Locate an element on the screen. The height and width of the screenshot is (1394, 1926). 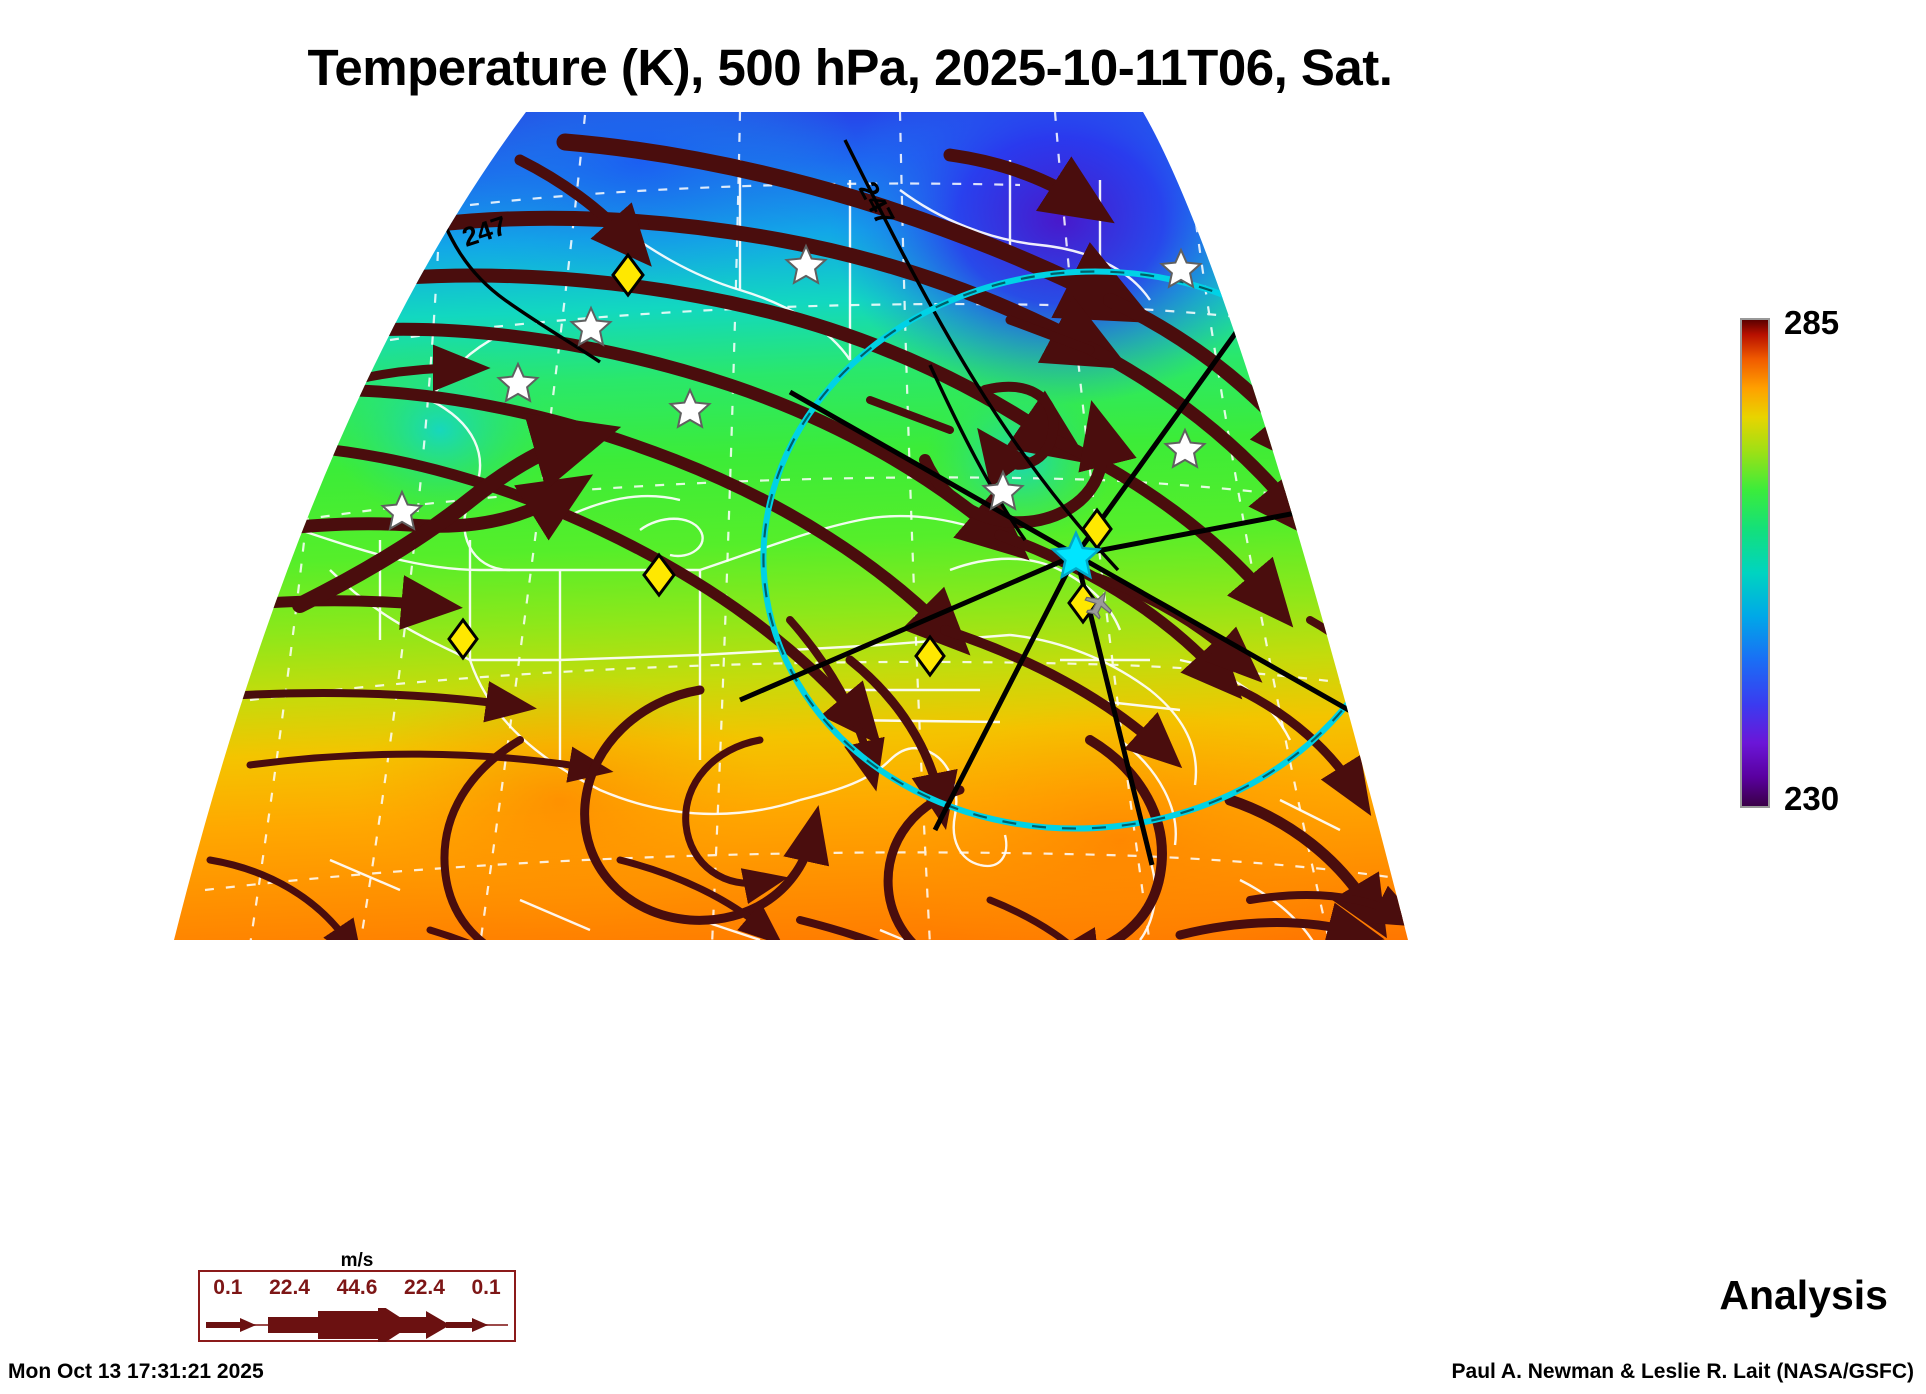
wind-legend-tick-labels: 0.1 22.4 44.6 22.4 0.1 is located at coordinates (357, 1288).